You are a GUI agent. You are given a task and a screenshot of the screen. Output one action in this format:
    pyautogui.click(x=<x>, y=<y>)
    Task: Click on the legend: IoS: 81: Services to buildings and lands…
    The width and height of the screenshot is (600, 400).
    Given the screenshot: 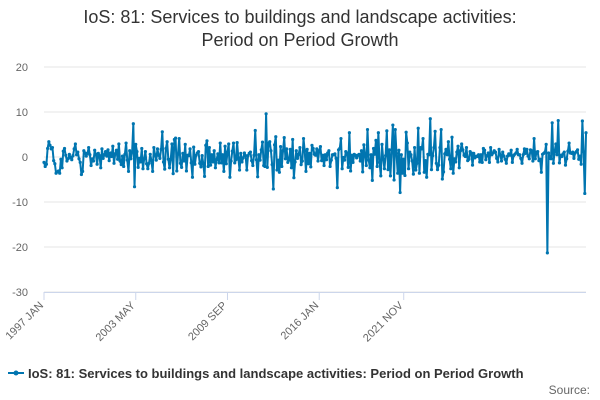 What is the action you would take?
    pyautogui.click(x=266, y=373)
    